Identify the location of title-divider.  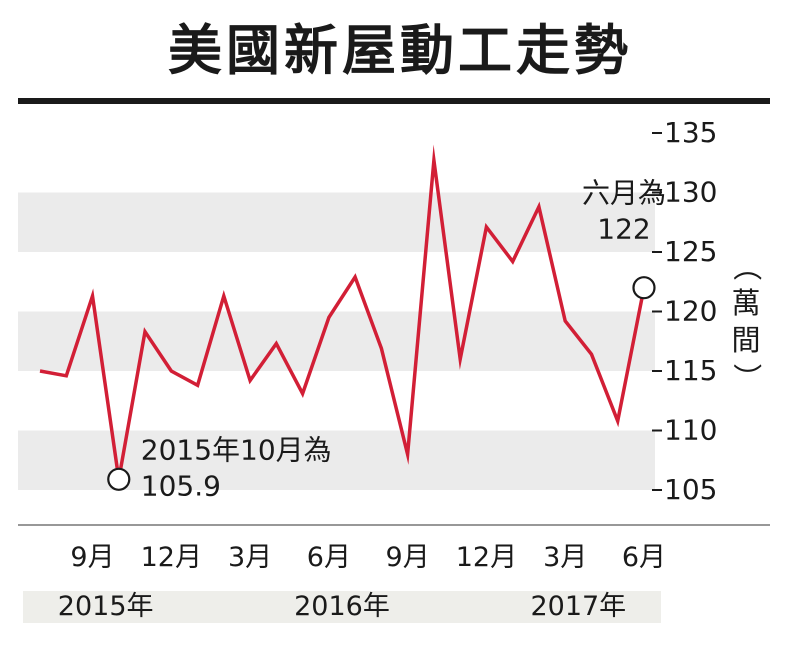
(394, 101).